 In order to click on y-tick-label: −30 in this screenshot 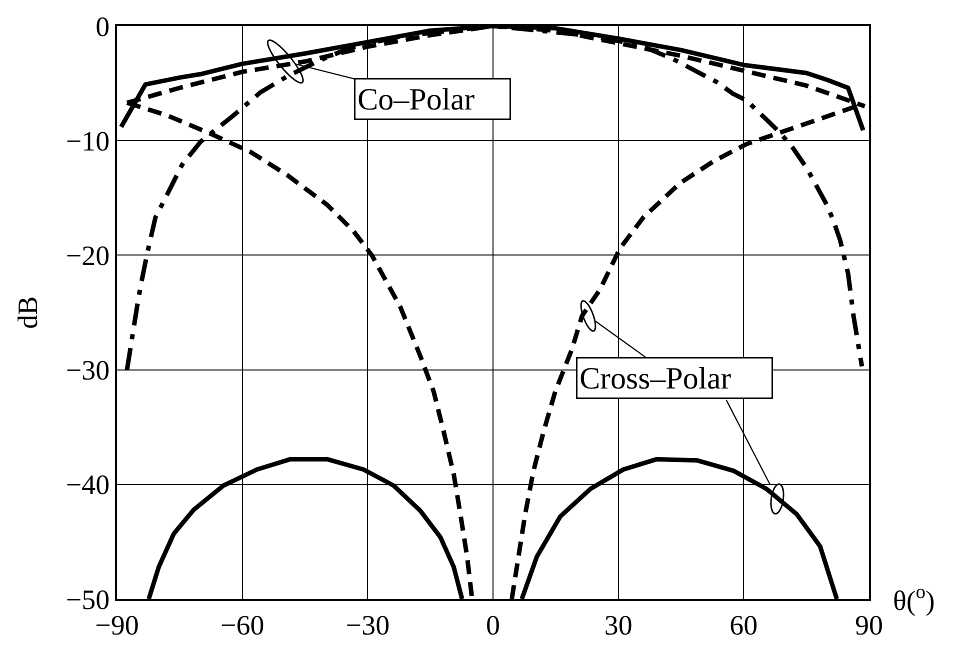, I will do `click(88, 371)`.